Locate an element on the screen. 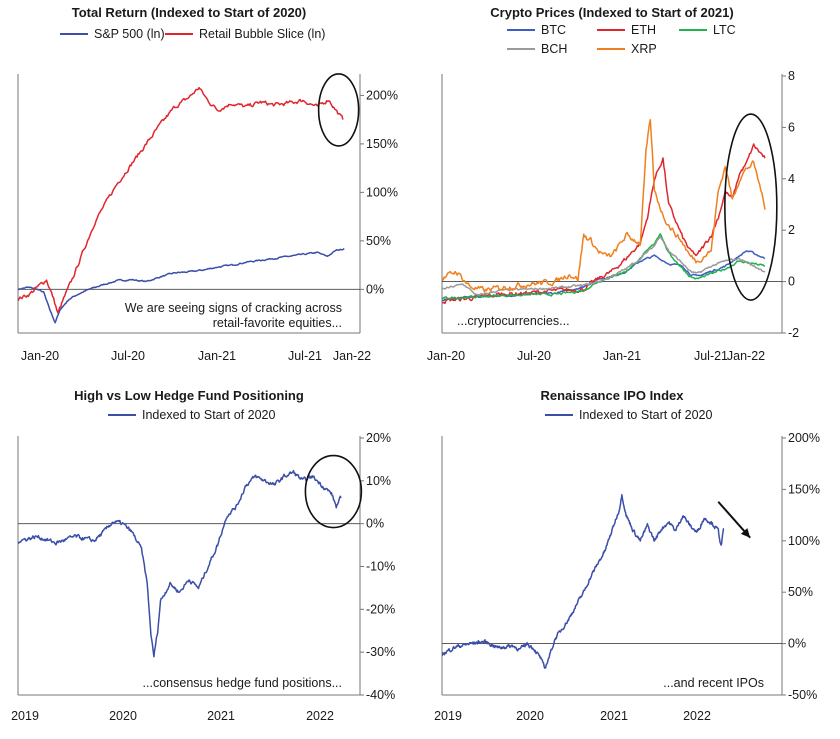  annotation-line: We are seeing signs of cracking across is located at coordinates (233, 308).